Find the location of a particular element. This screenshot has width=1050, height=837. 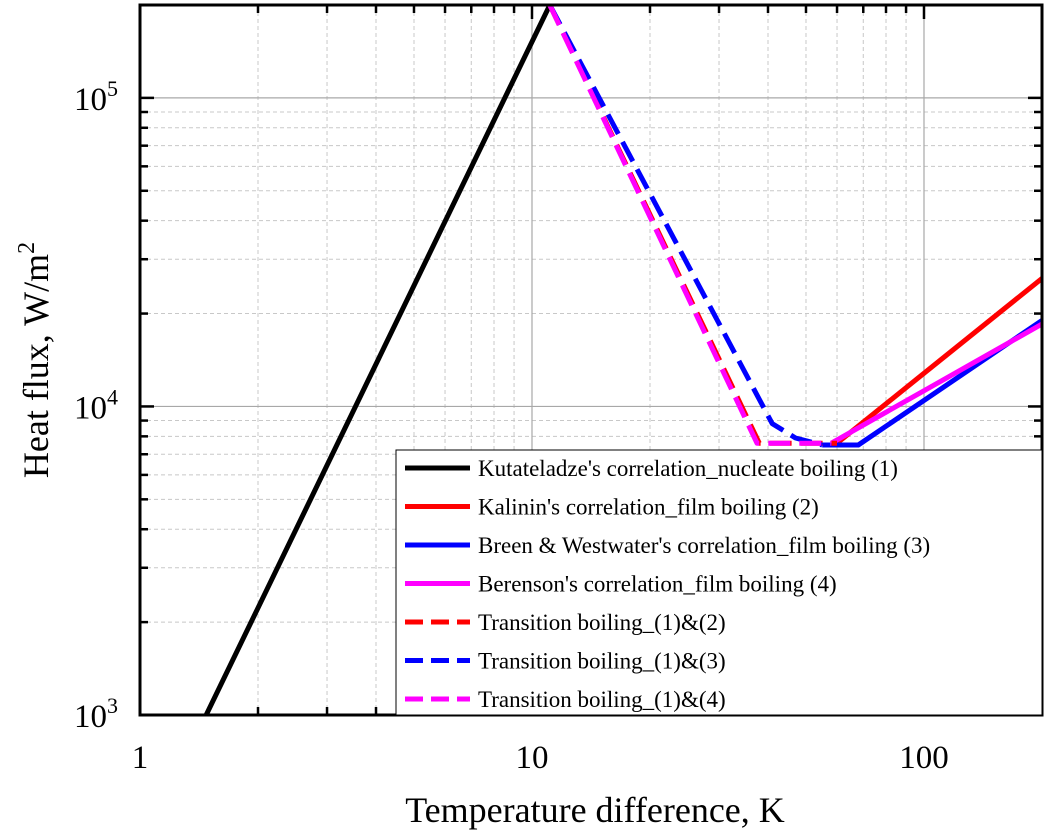

y-tick-label-exponent: 3 is located at coordinates (112, 705).